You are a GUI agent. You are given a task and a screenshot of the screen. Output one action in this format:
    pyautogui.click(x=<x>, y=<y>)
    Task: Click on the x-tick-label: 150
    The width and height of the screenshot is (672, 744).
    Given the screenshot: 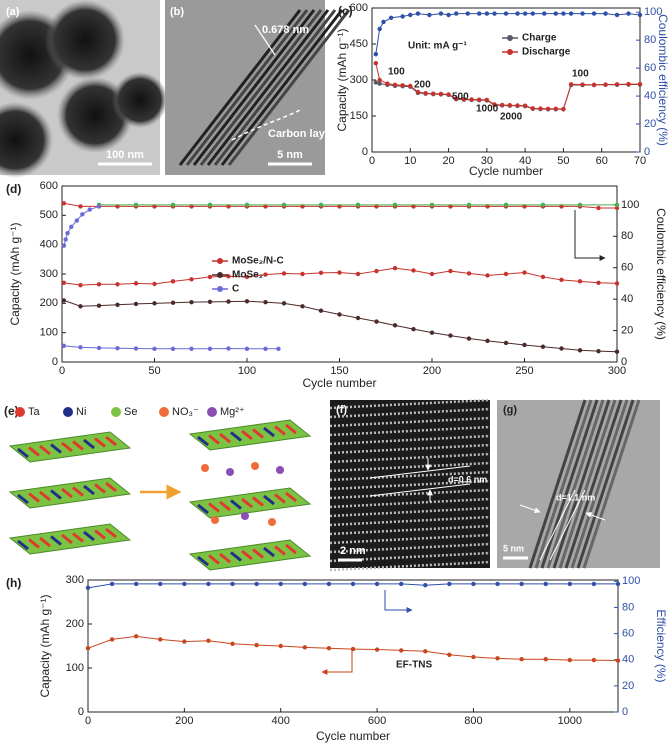 What is the action you would take?
    pyautogui.click(x=339, y=371)
    